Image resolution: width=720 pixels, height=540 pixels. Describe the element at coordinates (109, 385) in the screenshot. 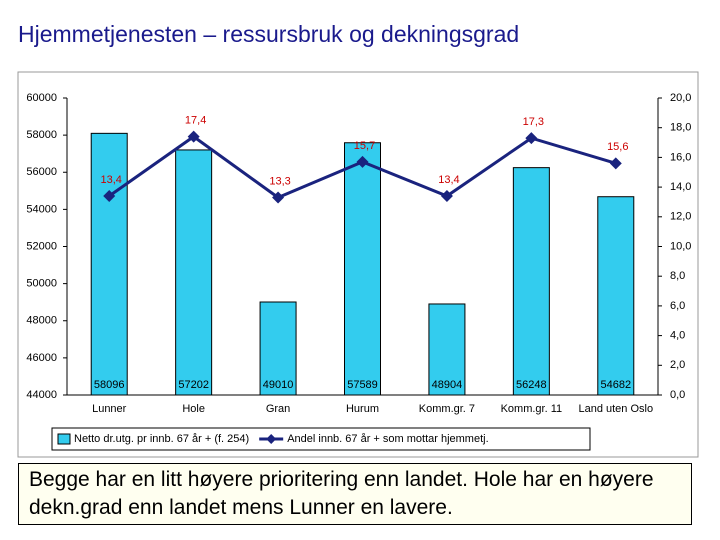

I see `bar-value-label: 58096` at that location.